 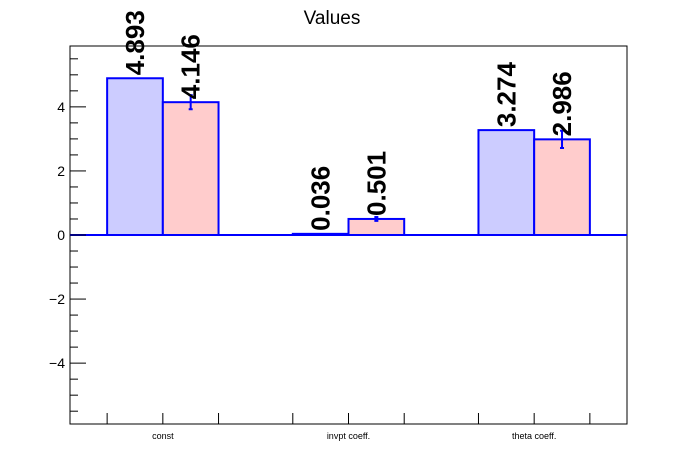 I want to click on data-label-s2-c2: 0.501, so click(x=376, y=183).